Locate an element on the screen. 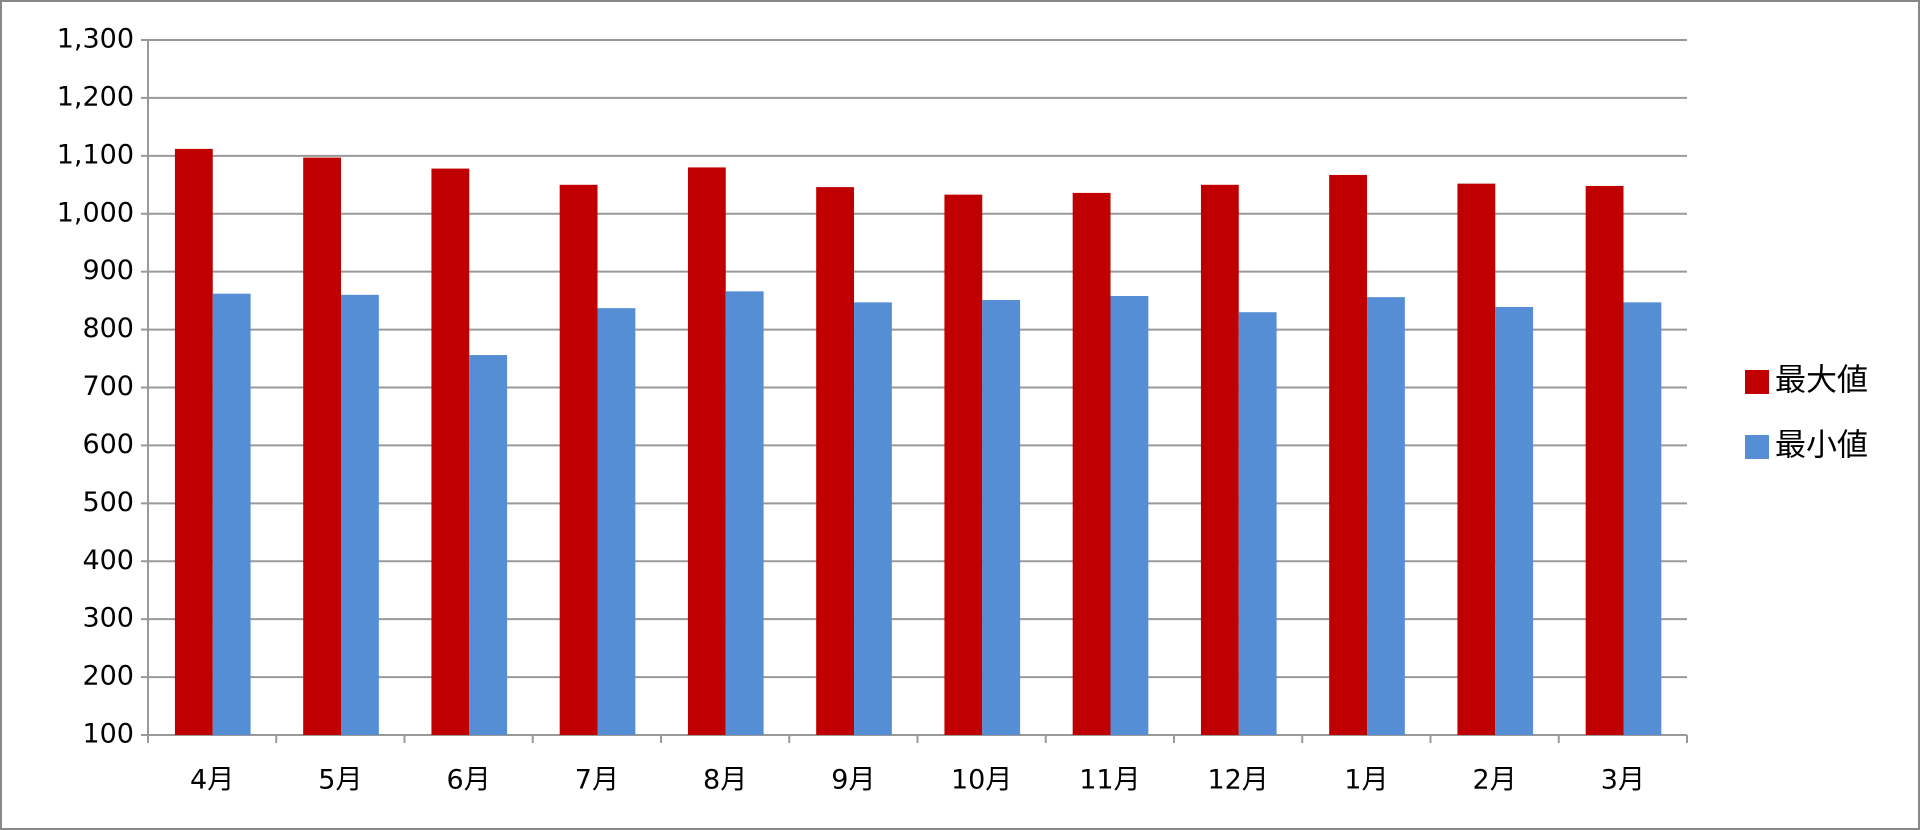  y-tick-label: 800 is located at coordinates (108, 328).